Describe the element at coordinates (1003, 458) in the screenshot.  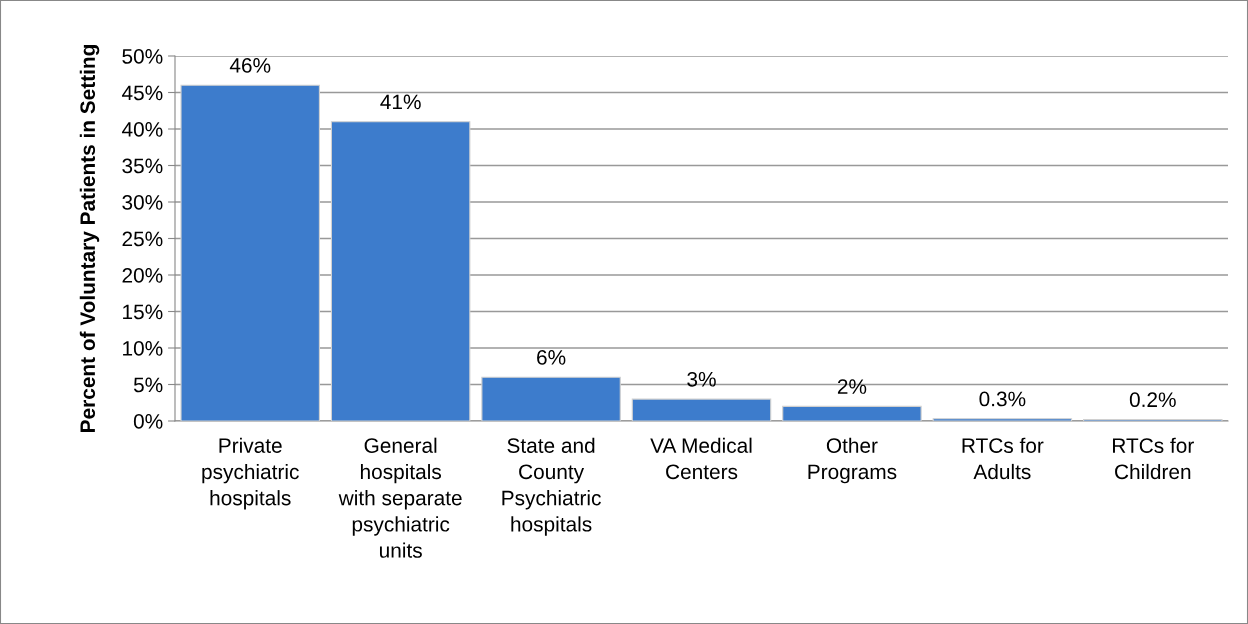
I see `x-tick-label: RTCs for Adults` at that location.